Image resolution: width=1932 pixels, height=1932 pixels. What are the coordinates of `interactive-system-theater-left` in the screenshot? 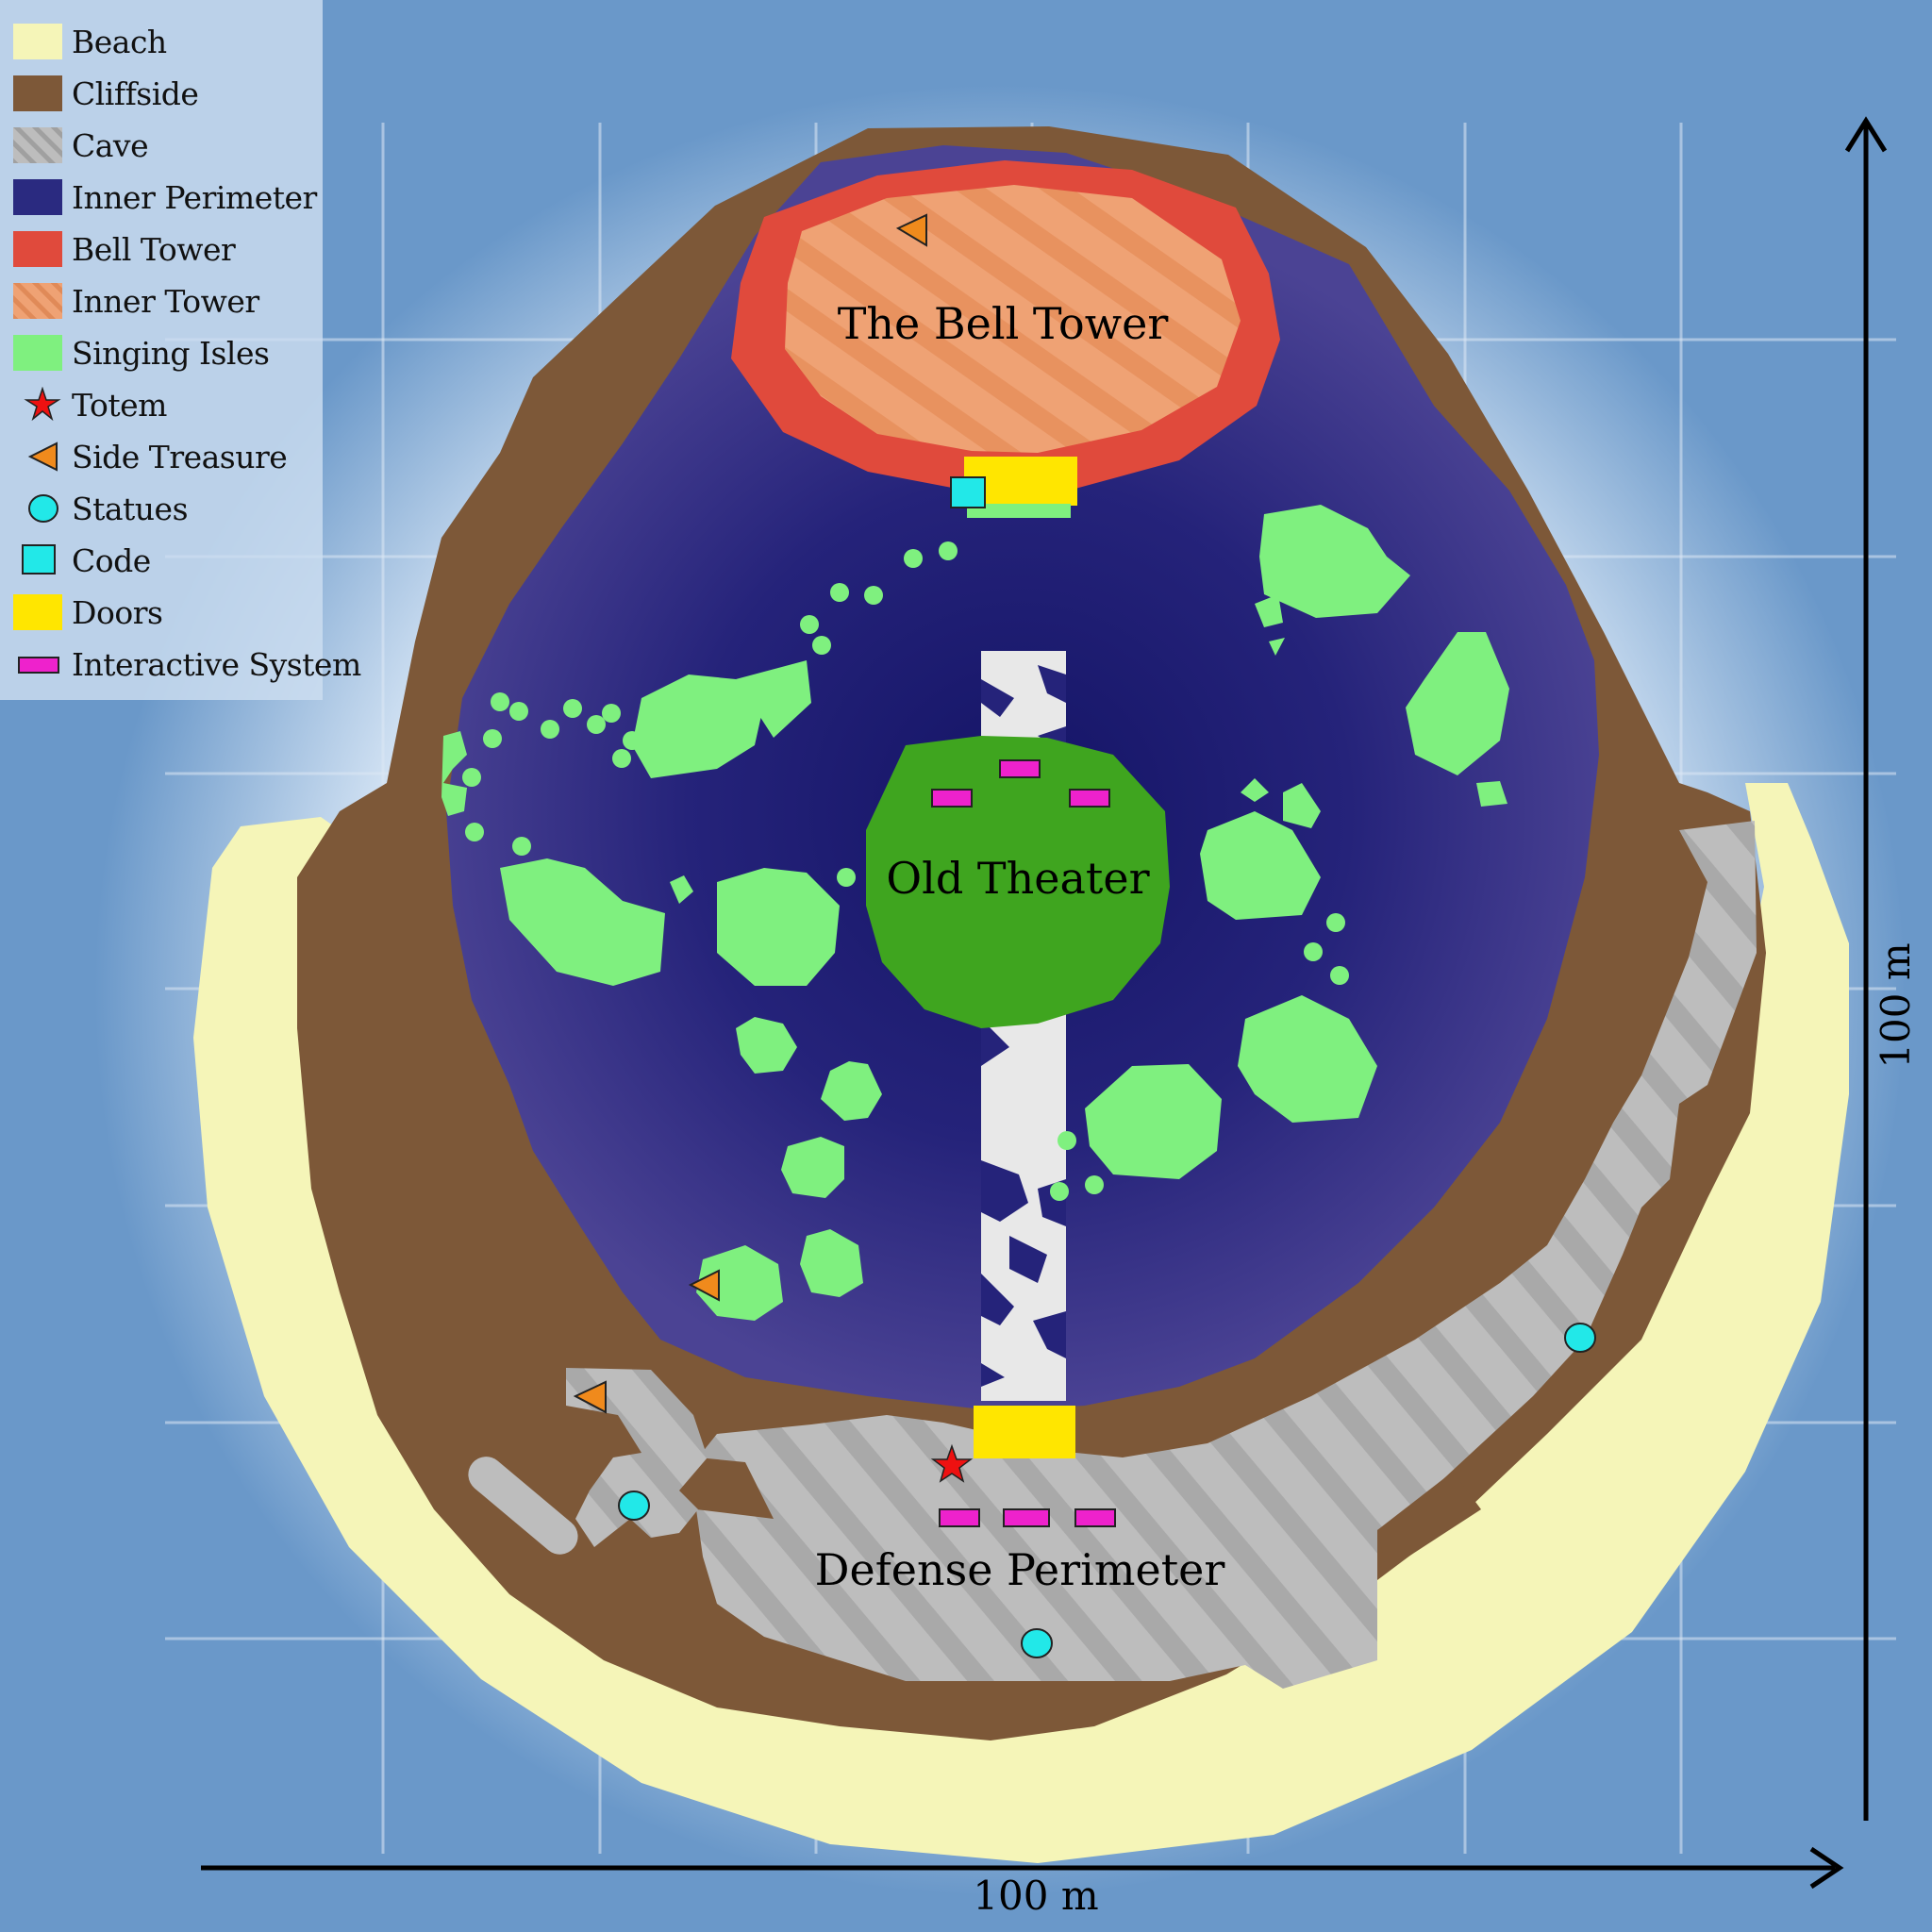 It's located at (952, 799).